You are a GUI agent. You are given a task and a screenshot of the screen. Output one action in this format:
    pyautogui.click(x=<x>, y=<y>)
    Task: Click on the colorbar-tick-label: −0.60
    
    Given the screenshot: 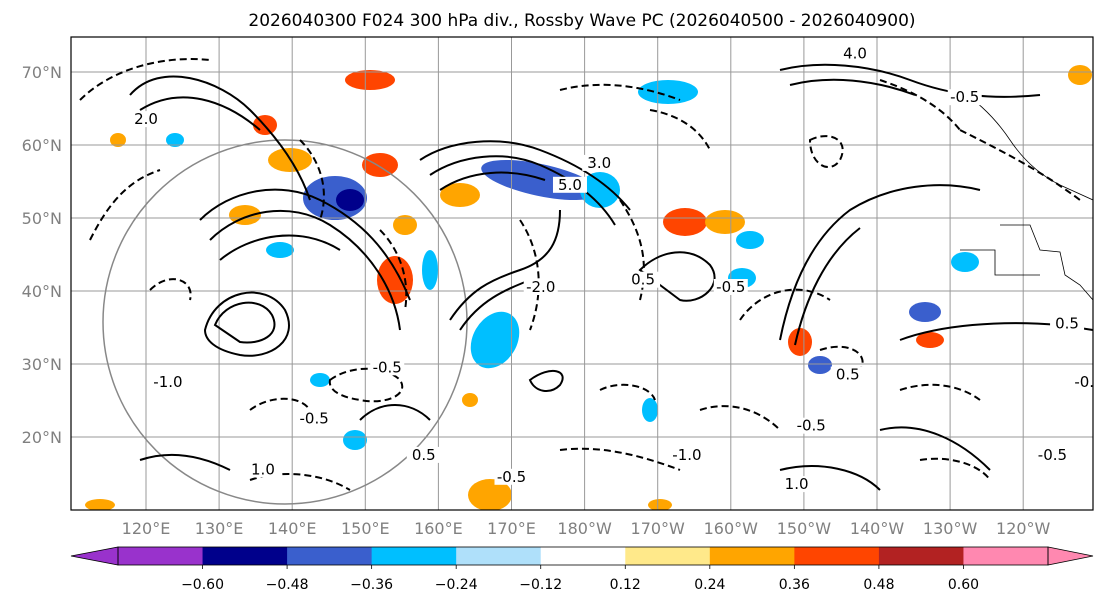 What is the action you would take?
    pyautogui.click(x=202, y=585)
    